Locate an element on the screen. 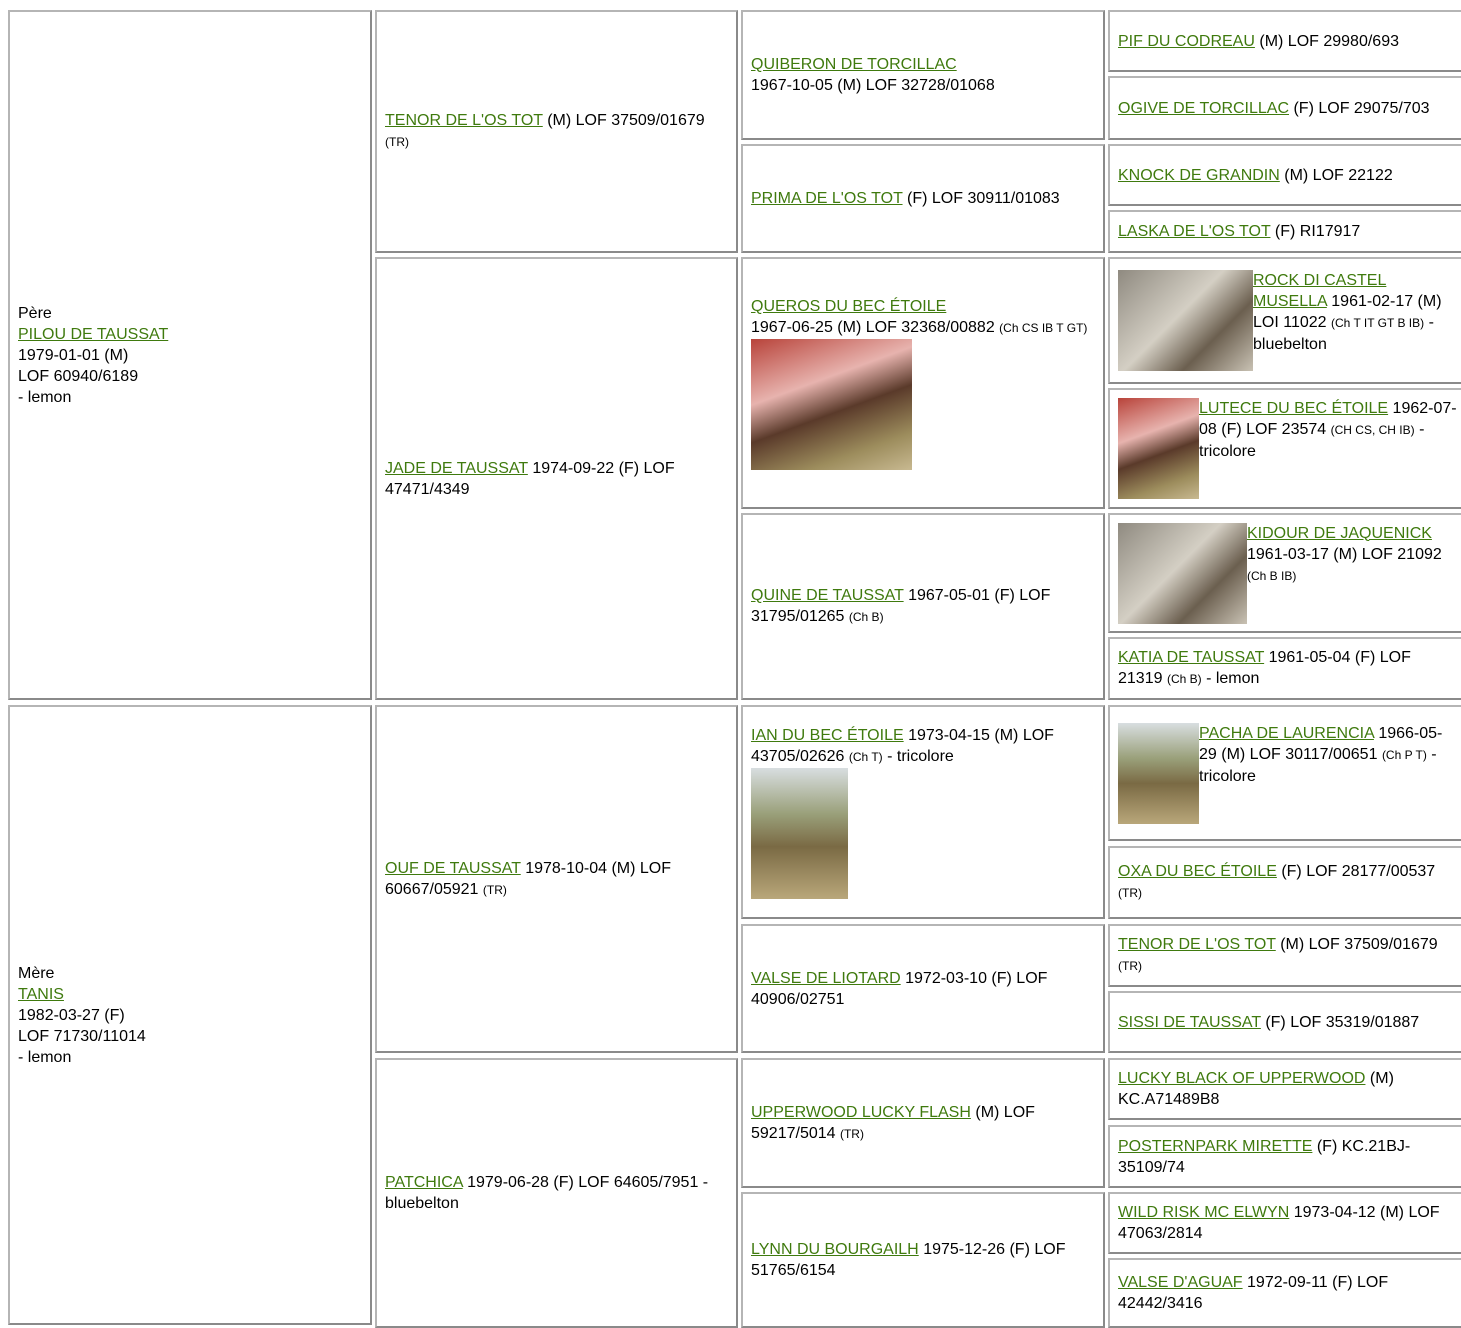 Image resolution: width=1461 pixels, height=1328 pixels. dog-color: - tricolore is located at coordinates (920, 756).